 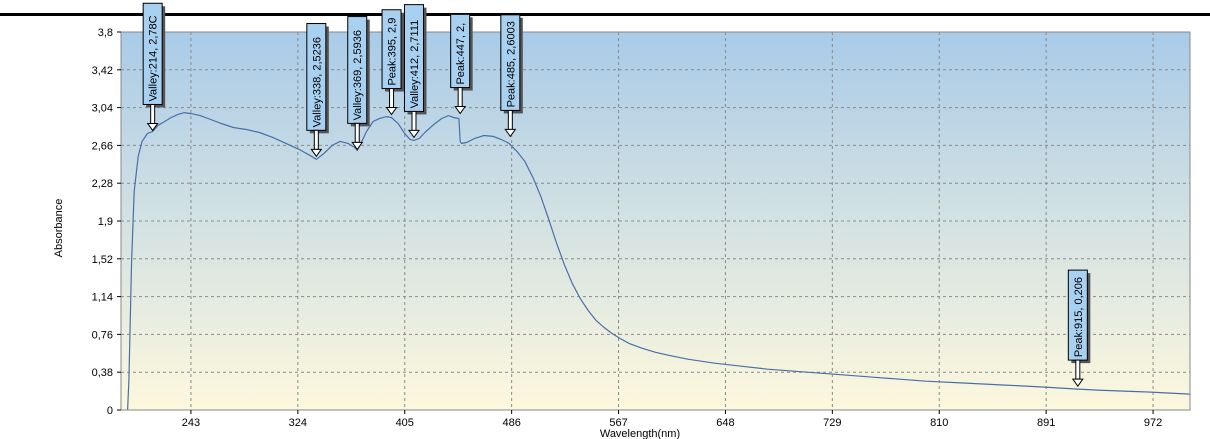 What do you see at coordinates (1079, 317) in the screenshot?
I see `label-text: Peak:915, 0,206` at bounding box center [1079, 317].